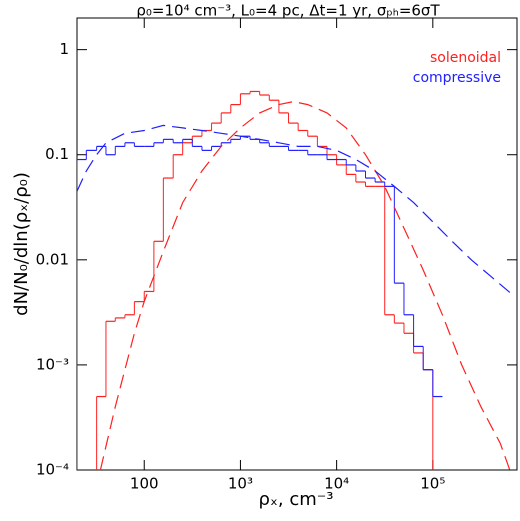 Image resolution: width=520 pixels, height=521 pixels. I want to click on legend-entry: solenoidal, so click(465, 58).